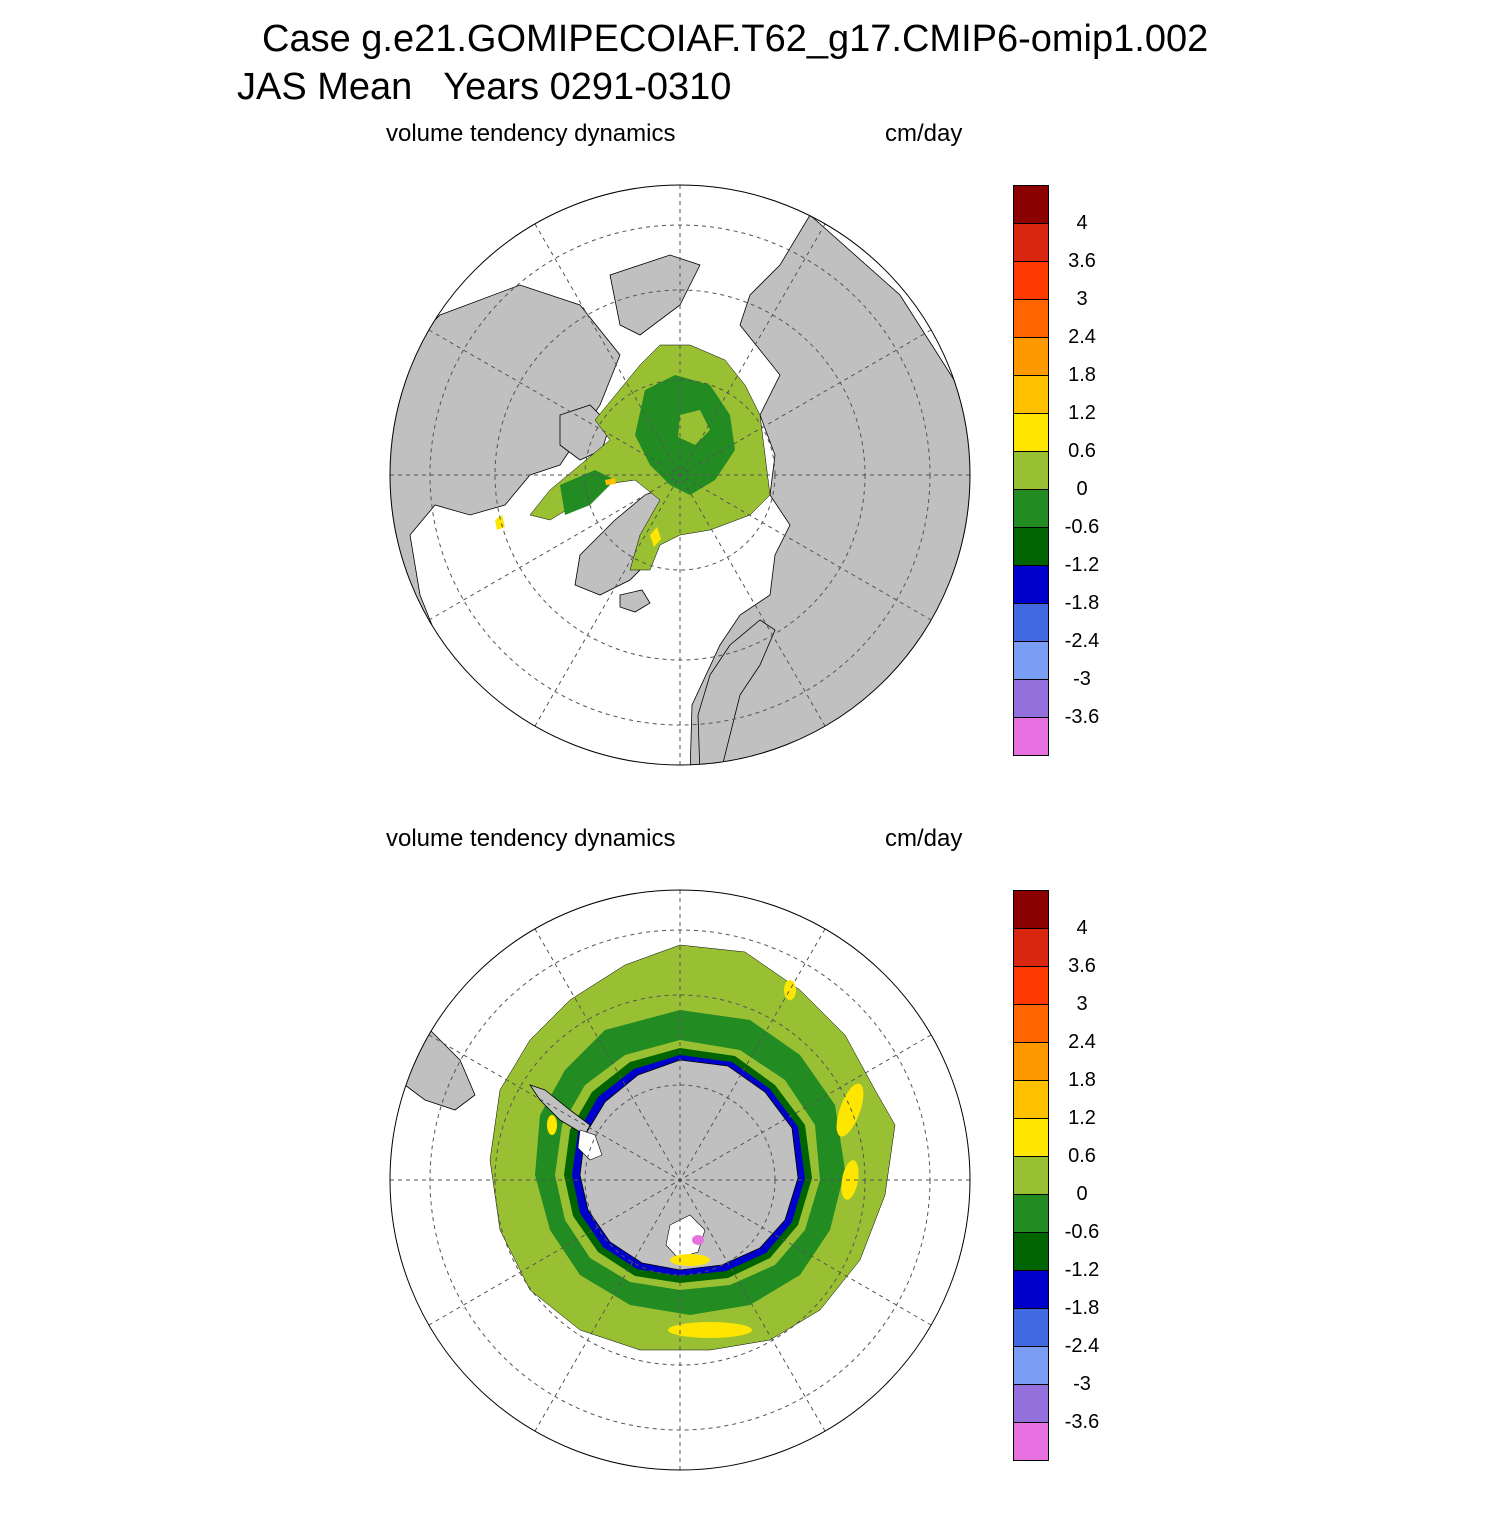 The width and height of the screenshot is (1500, 1515). I want to click on south-polar-map, so click(680, 1180).